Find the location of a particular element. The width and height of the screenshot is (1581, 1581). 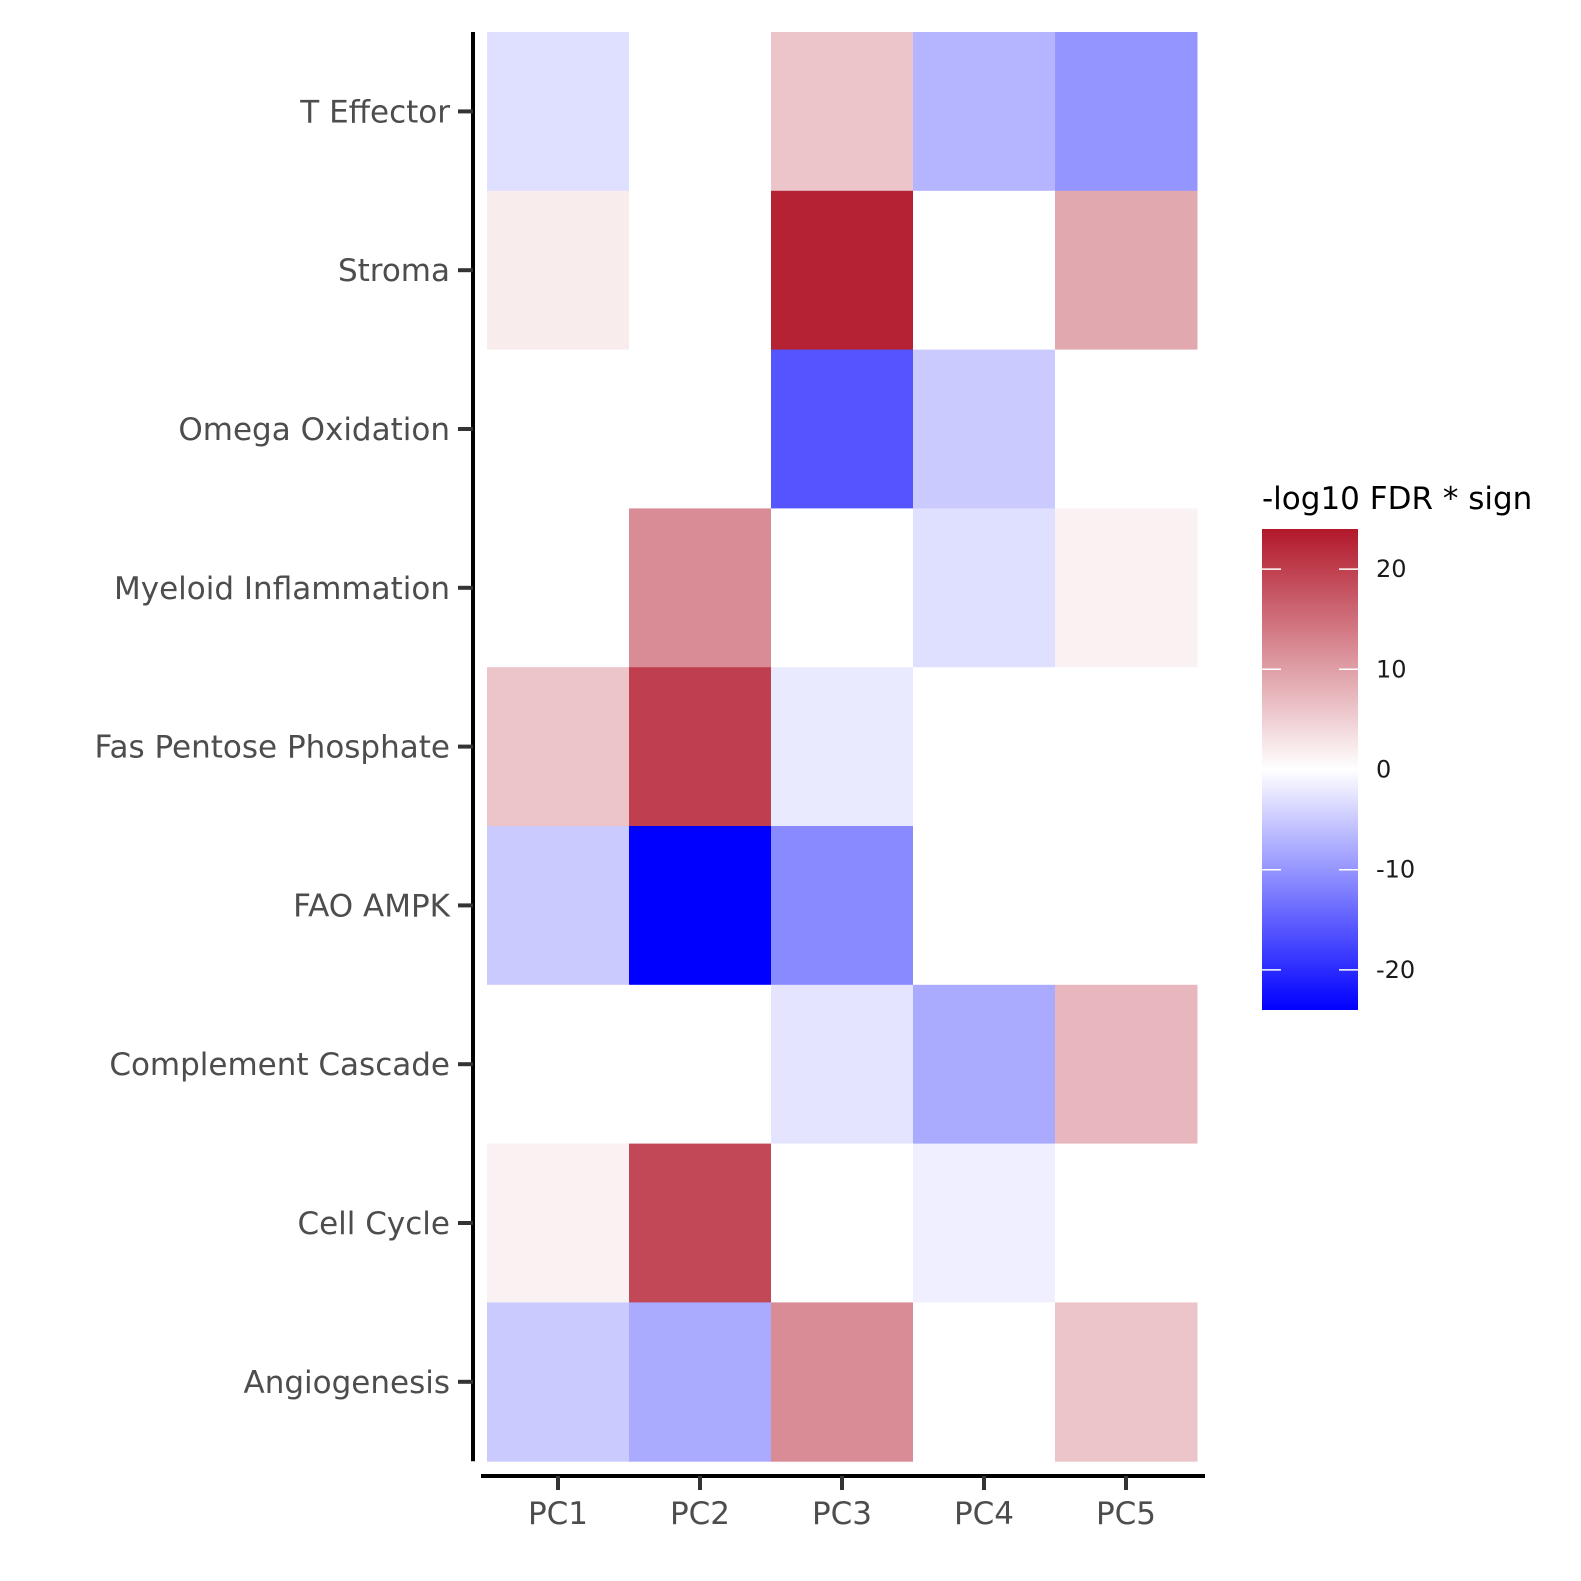

legend-tick-label: -10 is located at coordinates (1395, 870).